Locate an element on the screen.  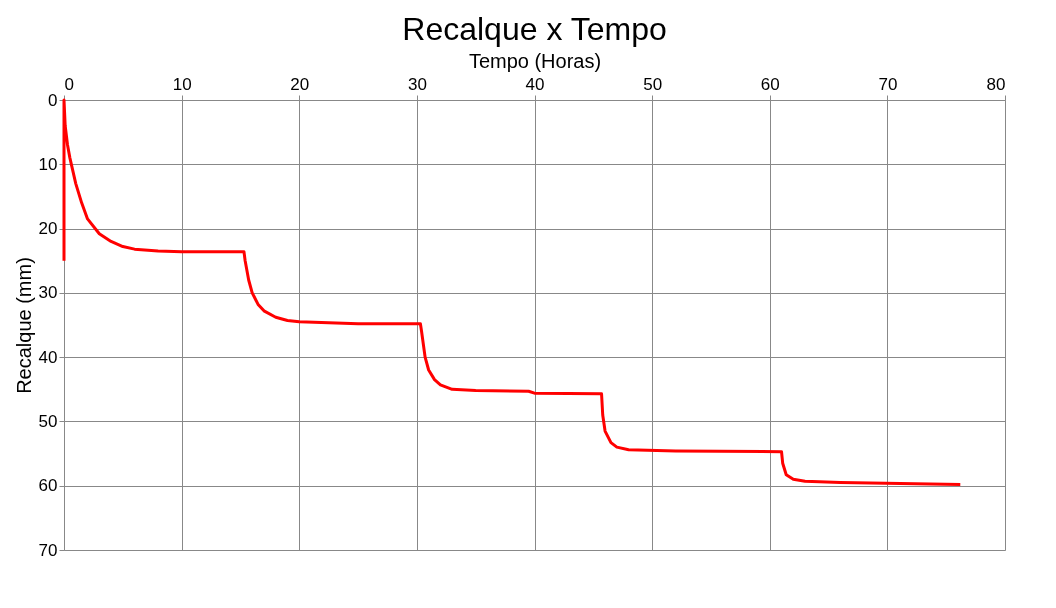
x-tick-label: 80 is located at coordinates (996, 84).